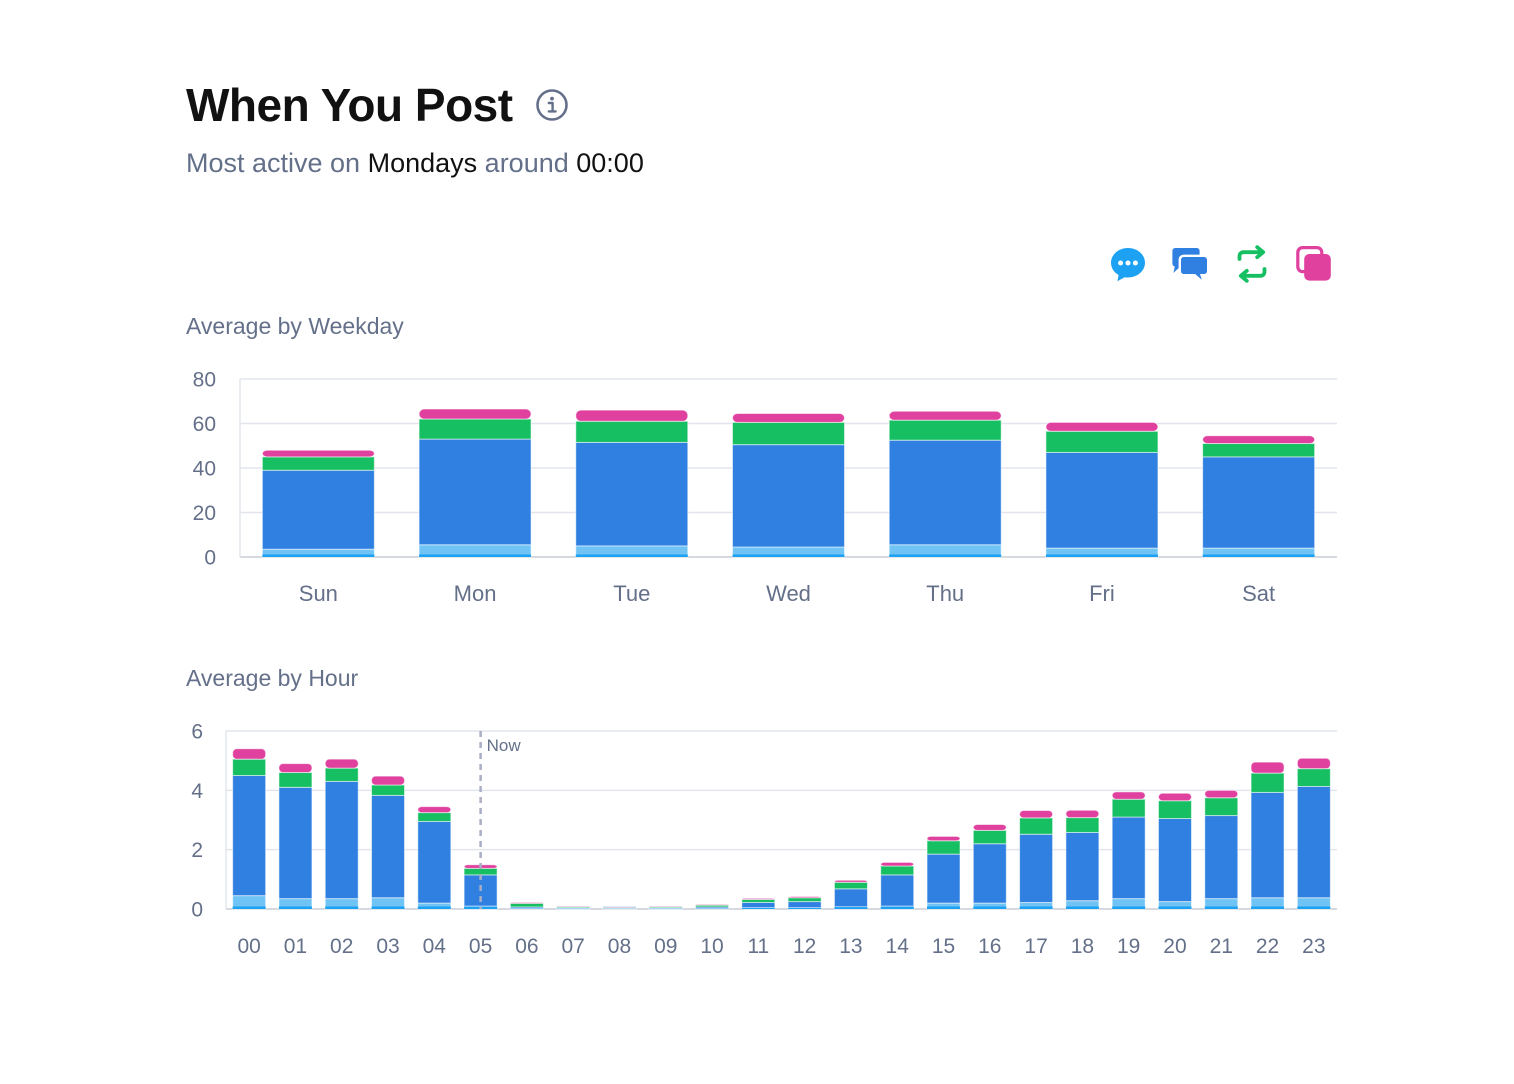  Describe the element at coordinates (552, 105) in the screenshot. I see `info-icon` at that location.